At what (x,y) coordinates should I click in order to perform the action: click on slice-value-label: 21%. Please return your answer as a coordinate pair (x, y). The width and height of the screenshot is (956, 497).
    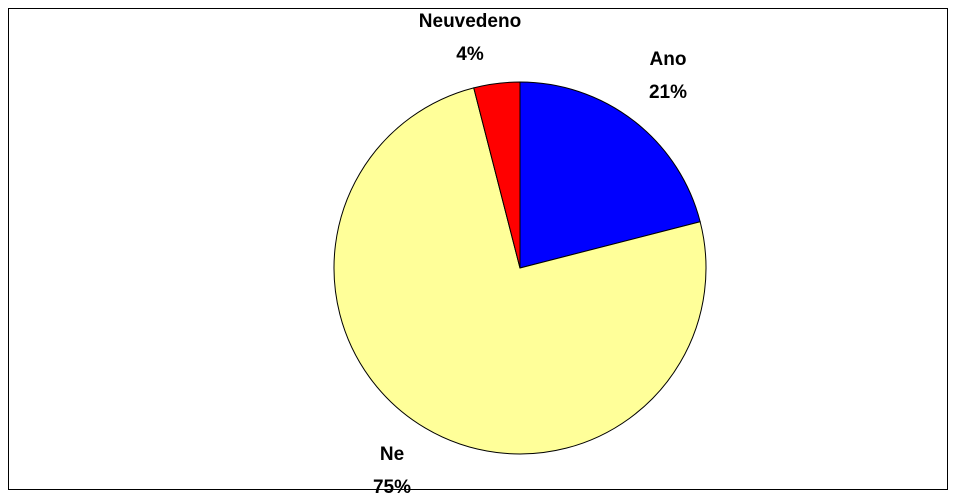
    Looking at the image, I should click on (668, 92).